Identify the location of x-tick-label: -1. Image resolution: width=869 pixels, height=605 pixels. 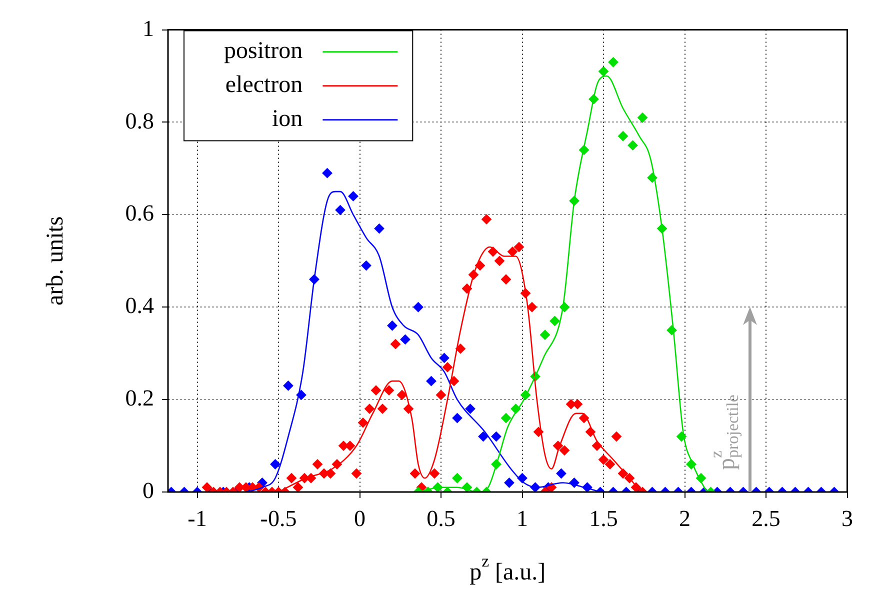
(197, 518).